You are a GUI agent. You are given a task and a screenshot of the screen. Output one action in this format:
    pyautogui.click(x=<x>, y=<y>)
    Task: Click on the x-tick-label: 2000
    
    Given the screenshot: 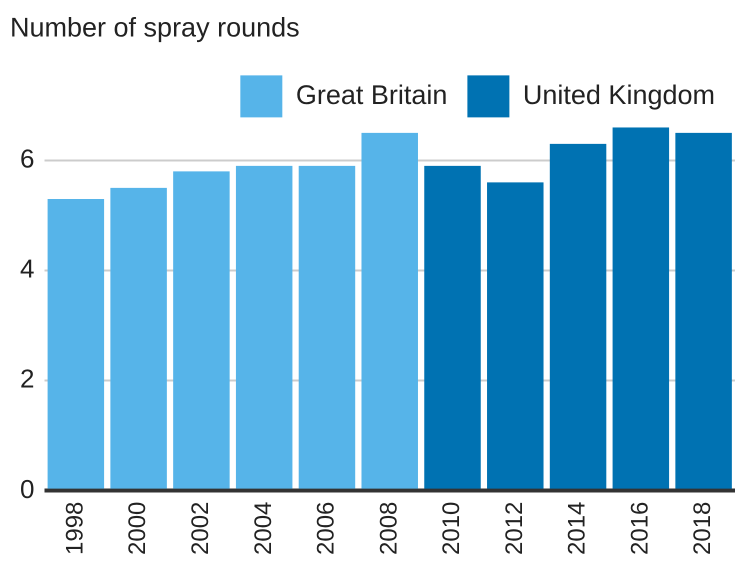 What is the action you would take?
    pyautogui.click(x=138, y=528)
    